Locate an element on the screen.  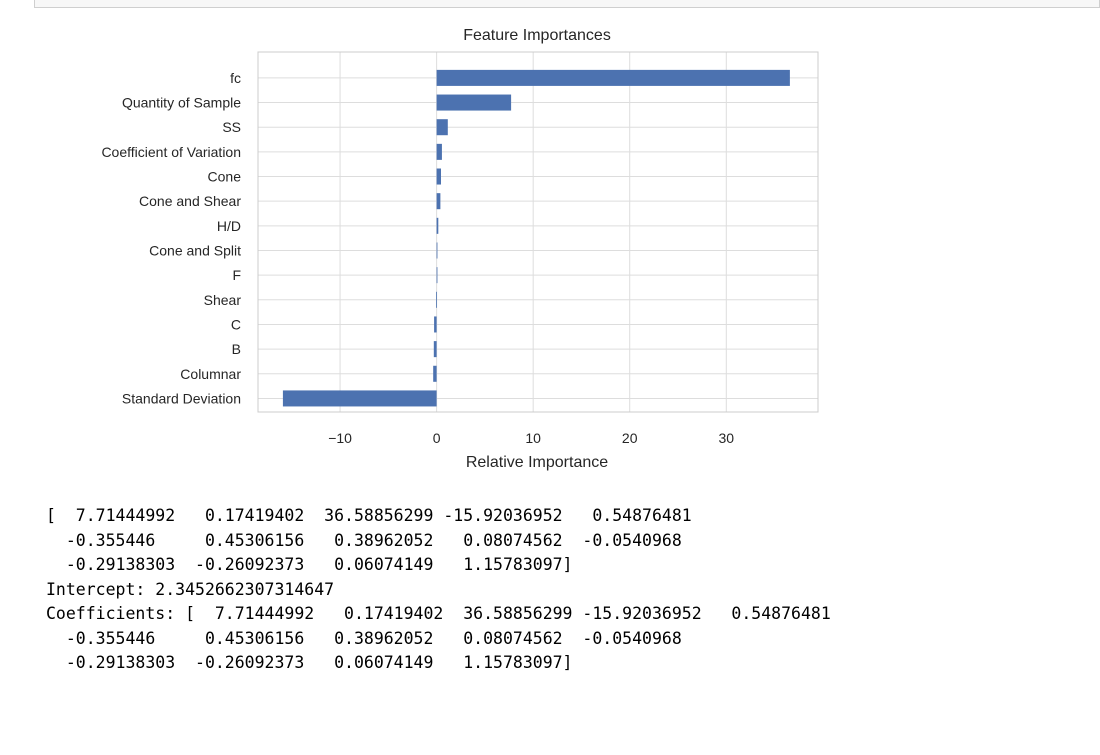
y-tick-label: Columnar is located at coordinates (210, 374).